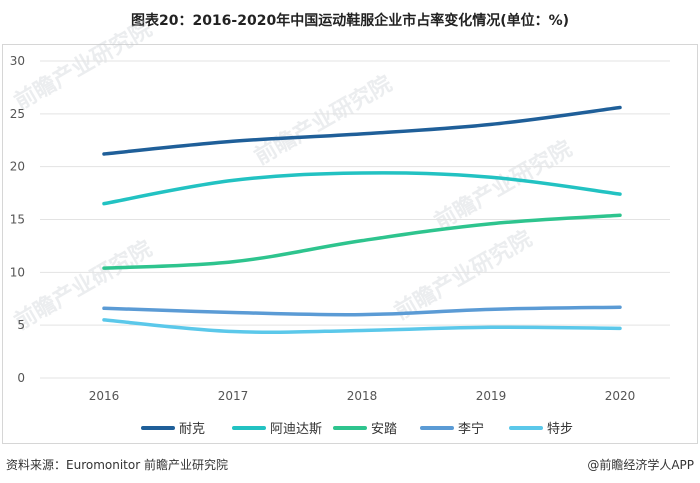  What do you see at coordinates (21, 378) in the screenshot?
I see `y-tick-label: 0` at bounding box center [21, 378].